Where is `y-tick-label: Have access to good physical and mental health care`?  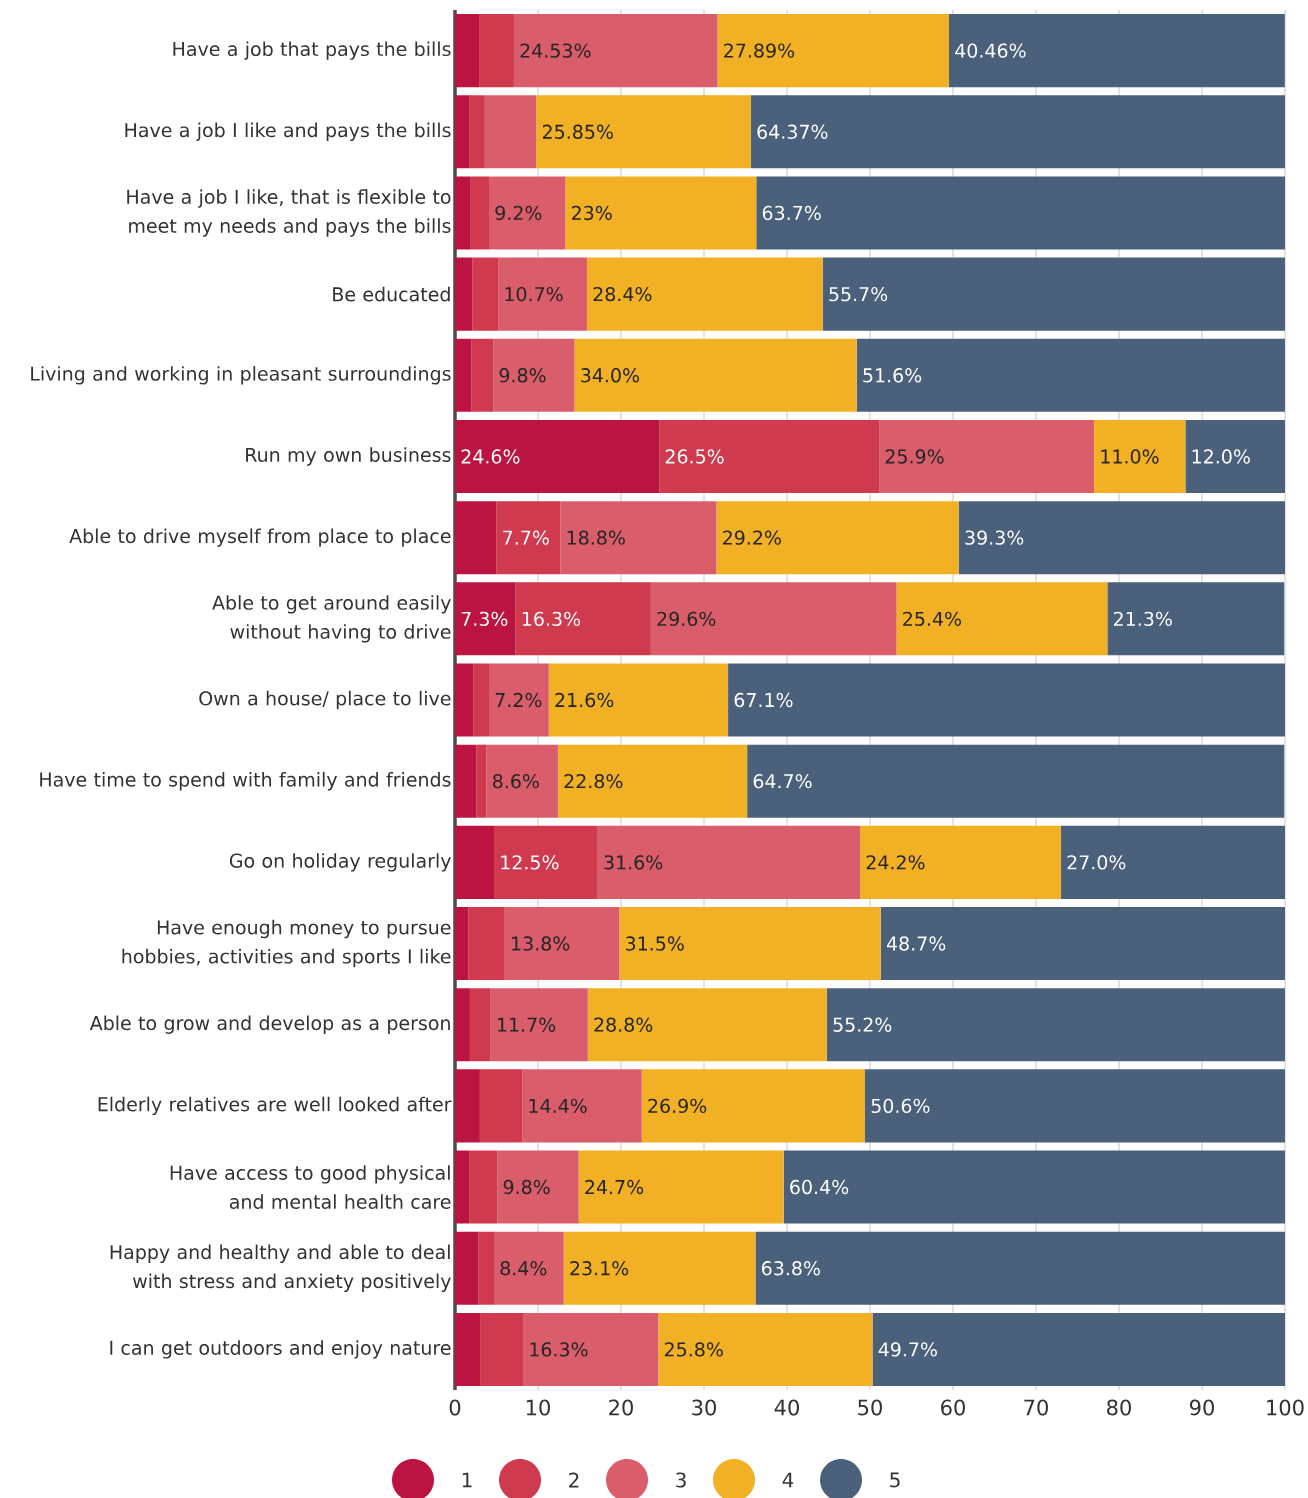
y-tick-label: Have access to good physical and mental health care is located at coordinates (310, 1187).